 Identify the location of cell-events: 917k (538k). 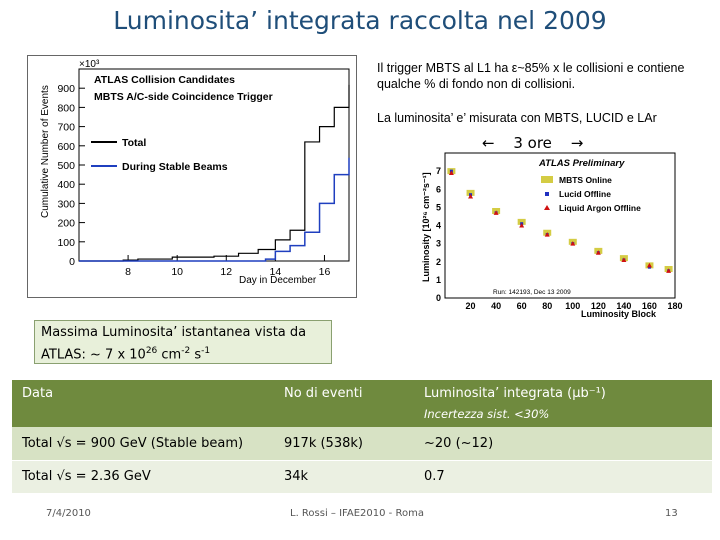
(344, 444).